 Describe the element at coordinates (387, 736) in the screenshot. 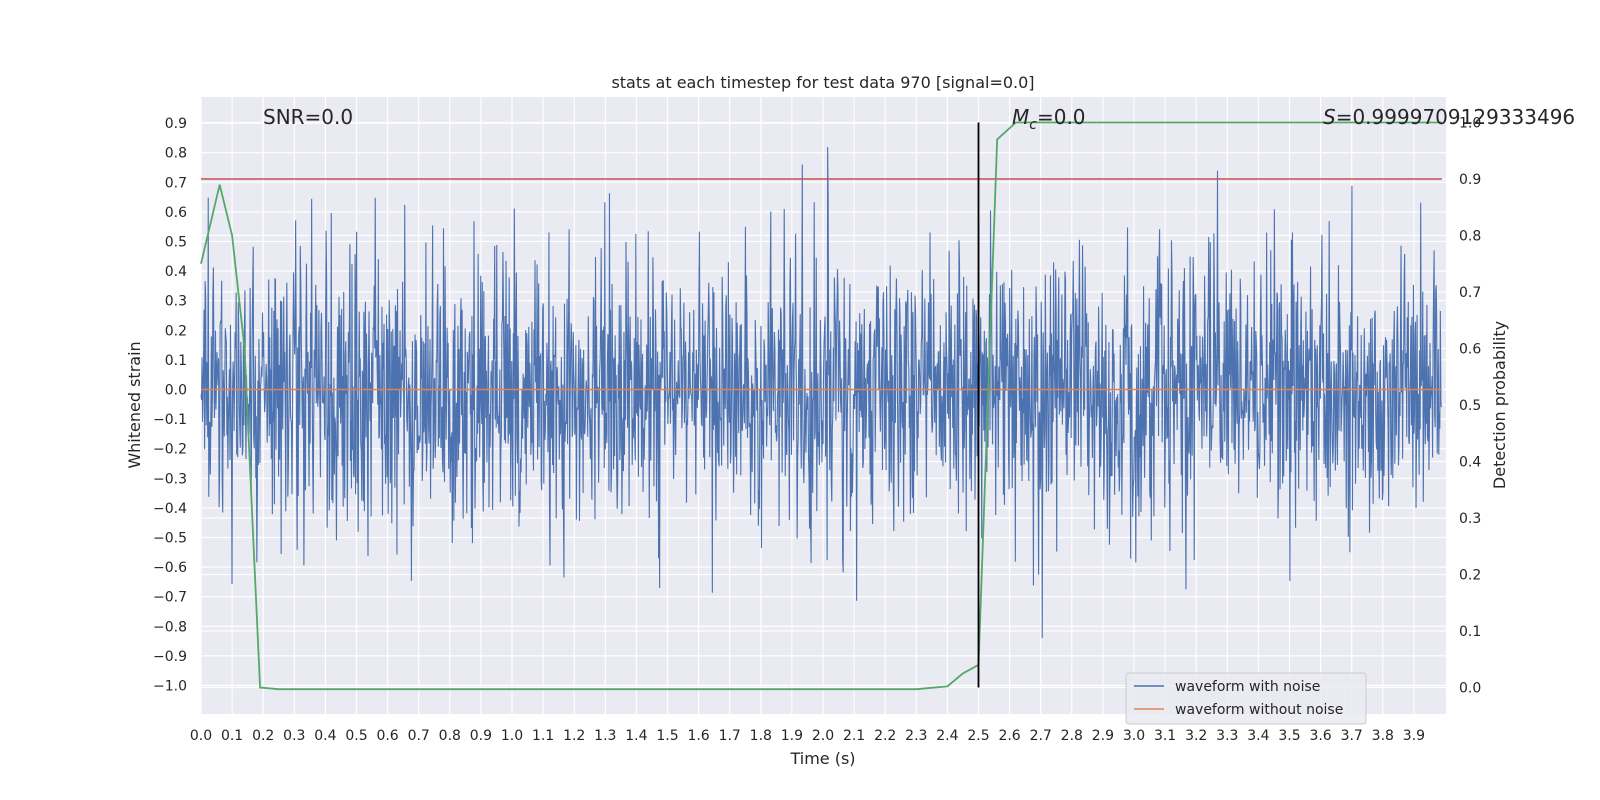

I see `x-tick-label: 0.6` at that location.